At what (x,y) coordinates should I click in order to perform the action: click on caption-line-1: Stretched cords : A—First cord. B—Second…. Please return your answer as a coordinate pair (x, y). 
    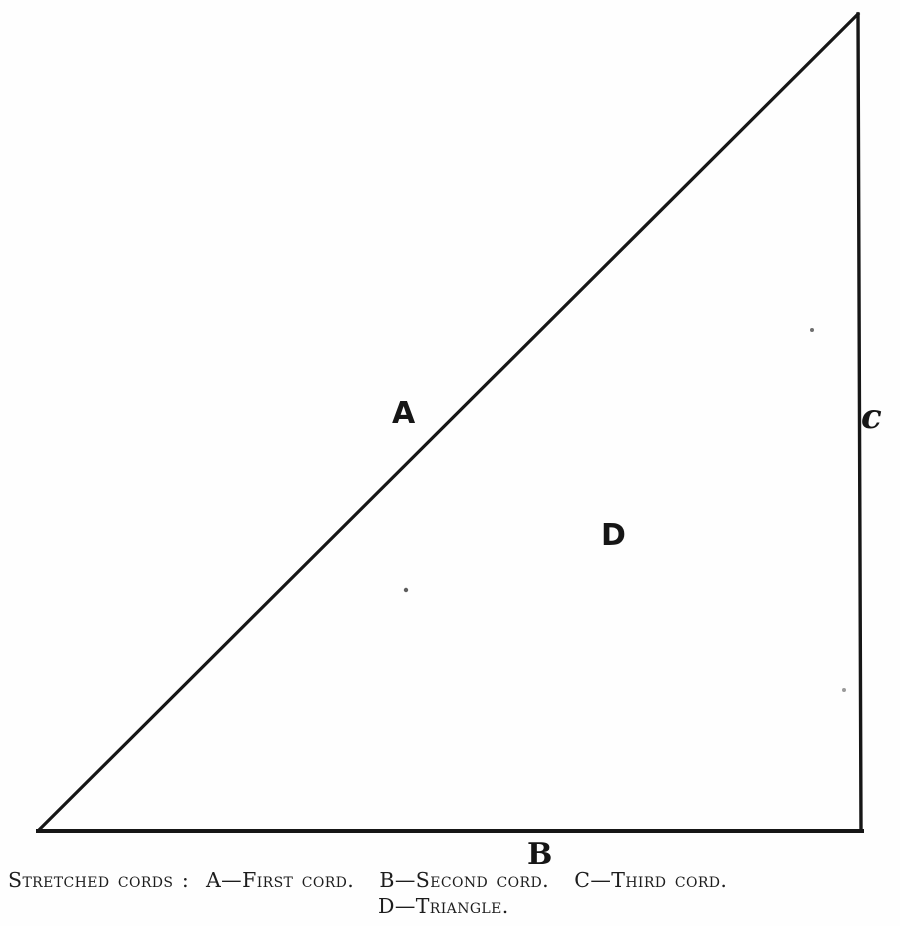
    Looking at the image, I should click on (368, 880).